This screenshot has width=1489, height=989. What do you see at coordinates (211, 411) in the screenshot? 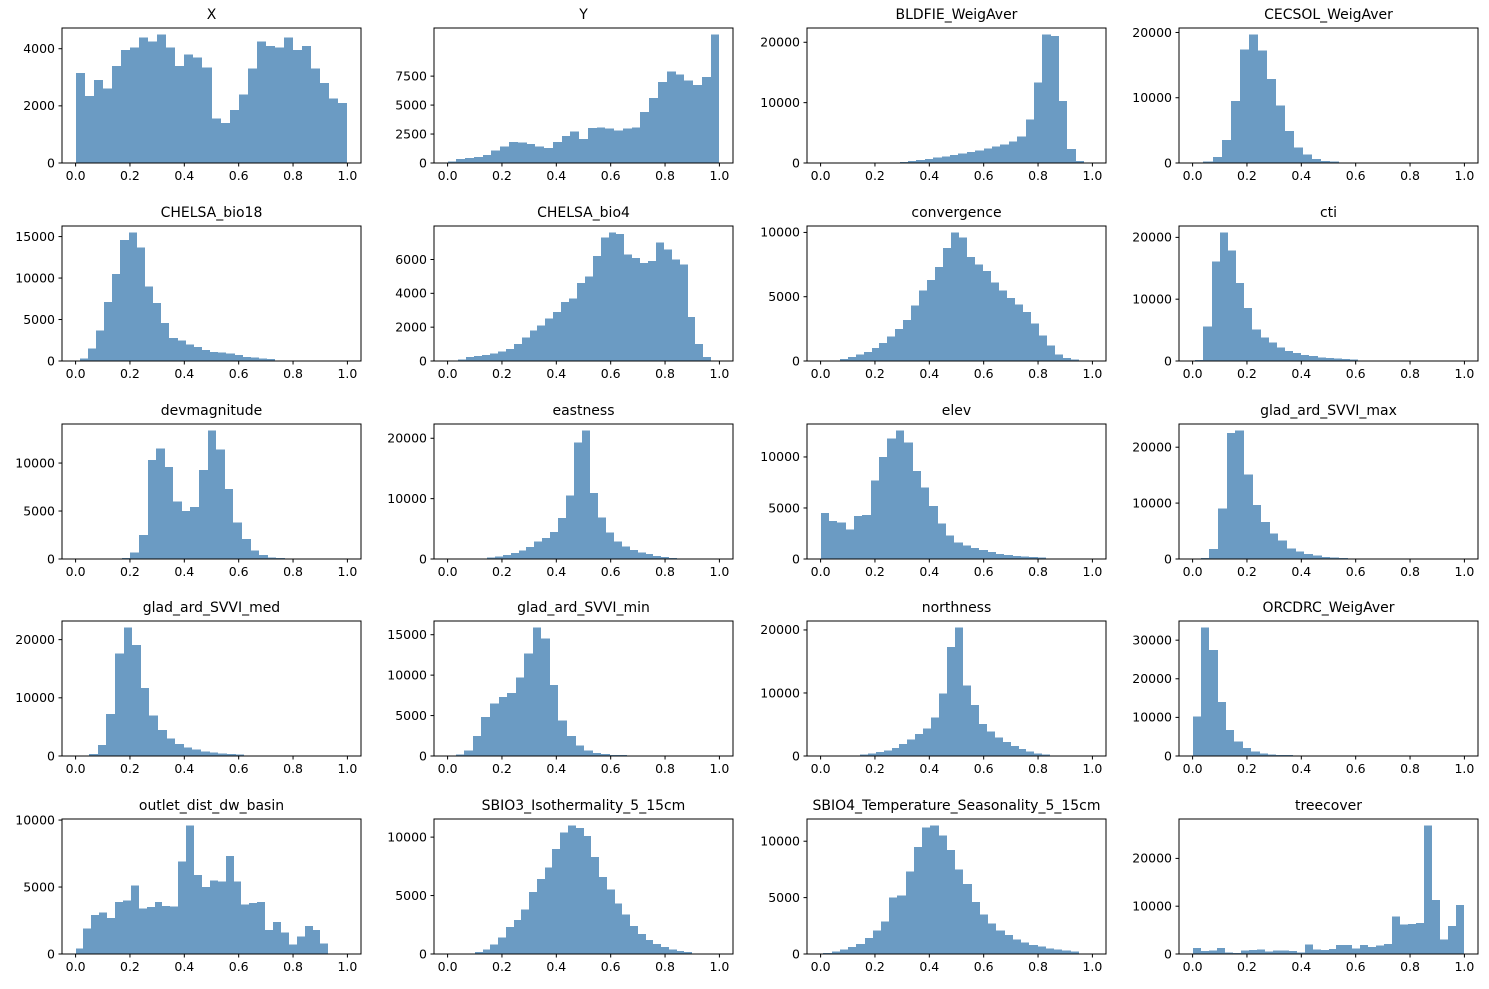
I see `subplot-title: devmagnitude` at bounding box center [211, 411].